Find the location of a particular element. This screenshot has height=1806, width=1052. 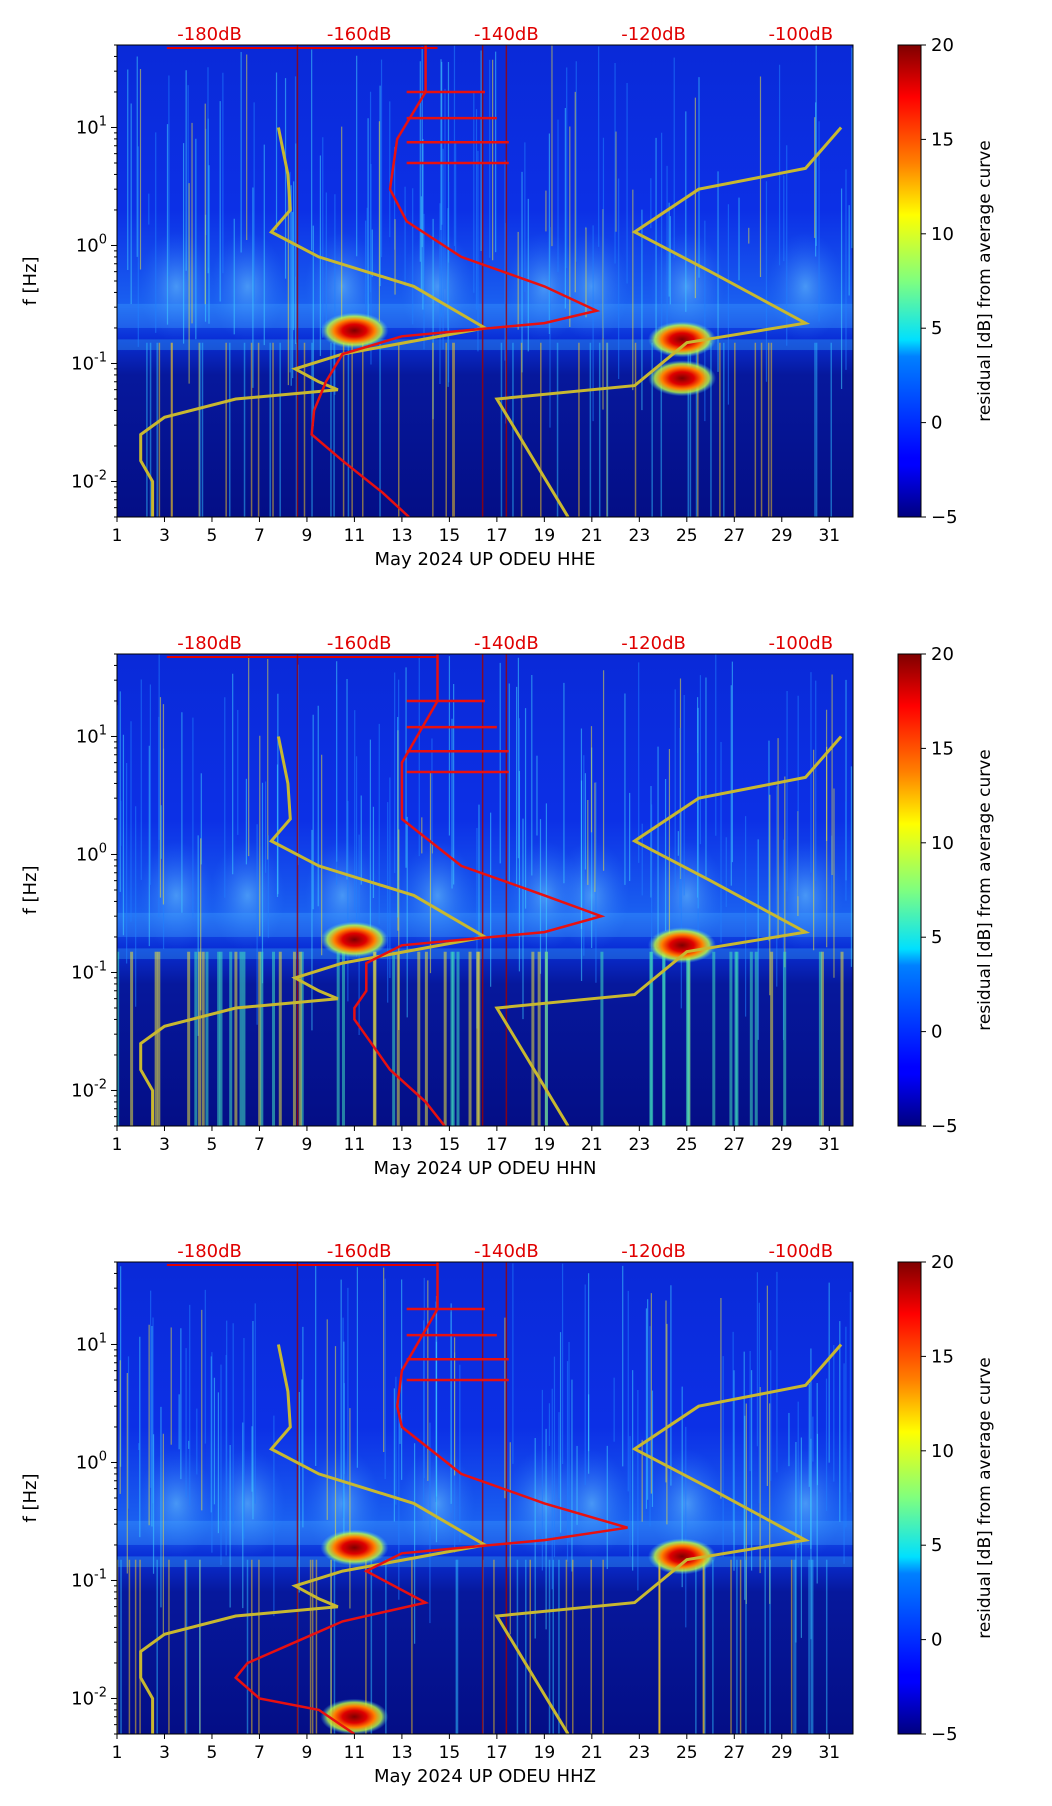

x-axis-label: May 2024 UP ODEU HHE is located at coordinates (485, 559).